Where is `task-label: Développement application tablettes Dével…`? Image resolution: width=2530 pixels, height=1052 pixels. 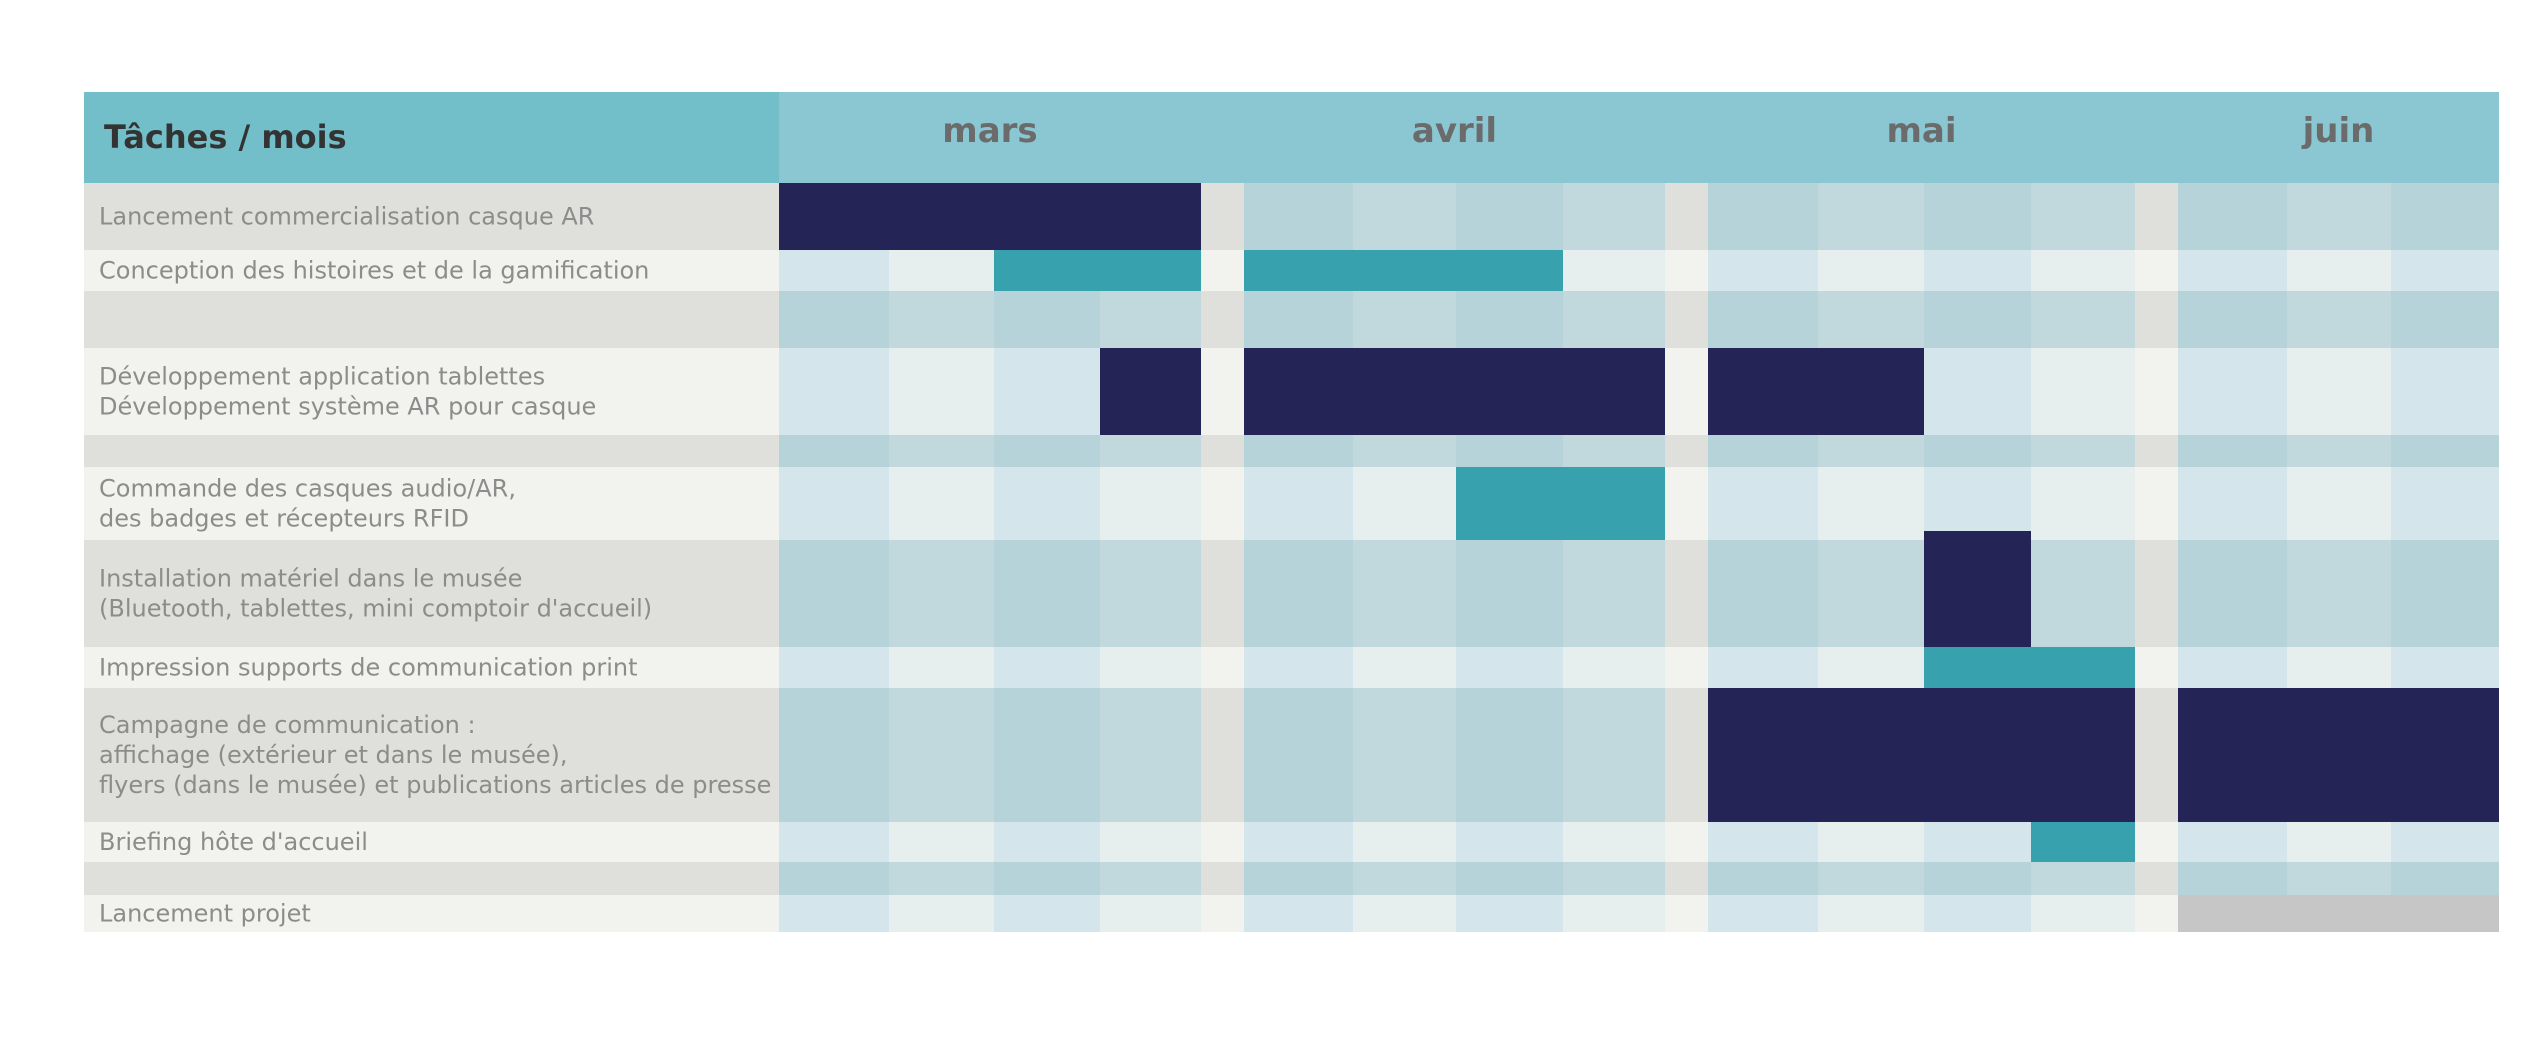
task-label: Développement application tablettes Dével… is located at coordinates (347, 392).